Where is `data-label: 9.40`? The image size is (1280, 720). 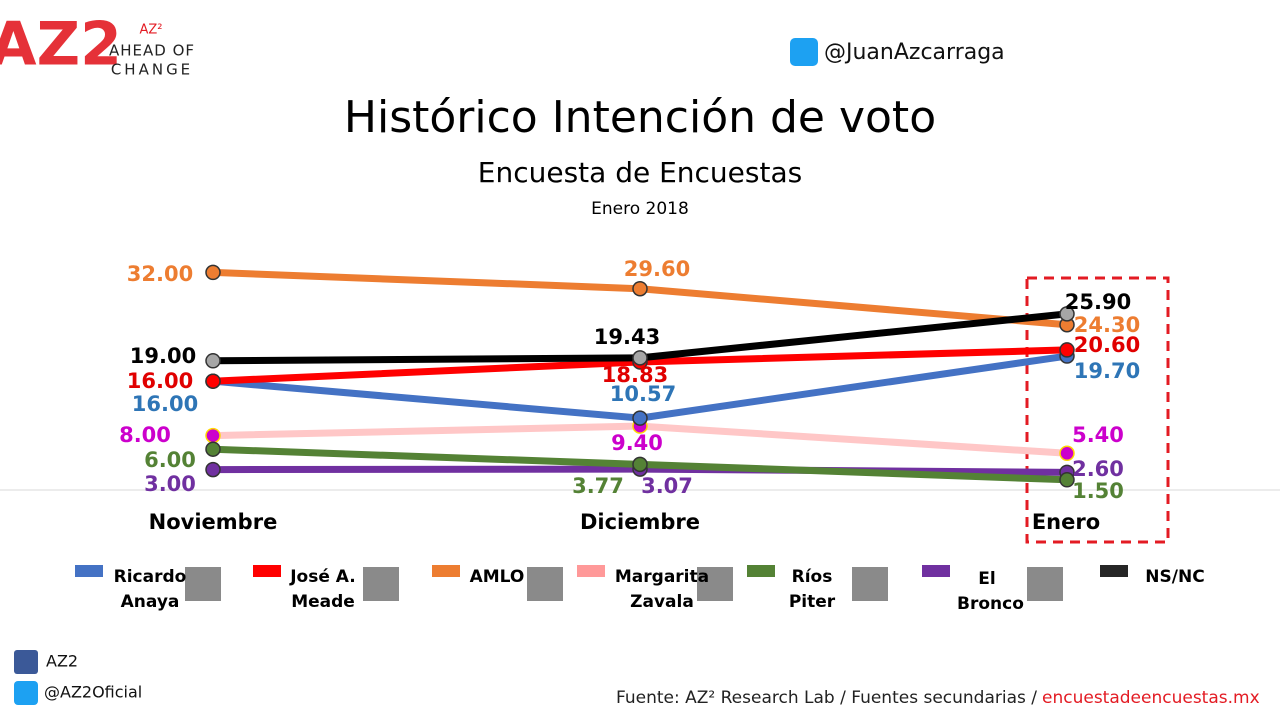
data-label: 9.40 is located at coordinates (637, 443).